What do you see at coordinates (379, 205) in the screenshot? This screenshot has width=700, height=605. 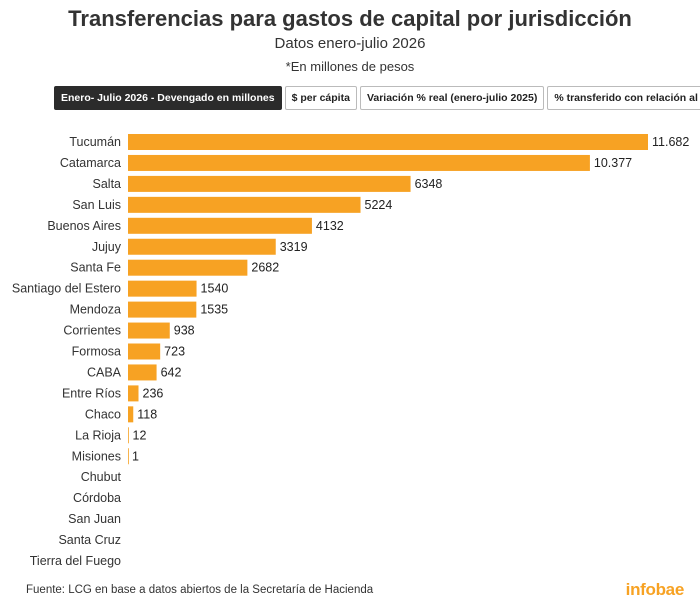 I see `value-label: 5224` at bounding box center [379, 205].